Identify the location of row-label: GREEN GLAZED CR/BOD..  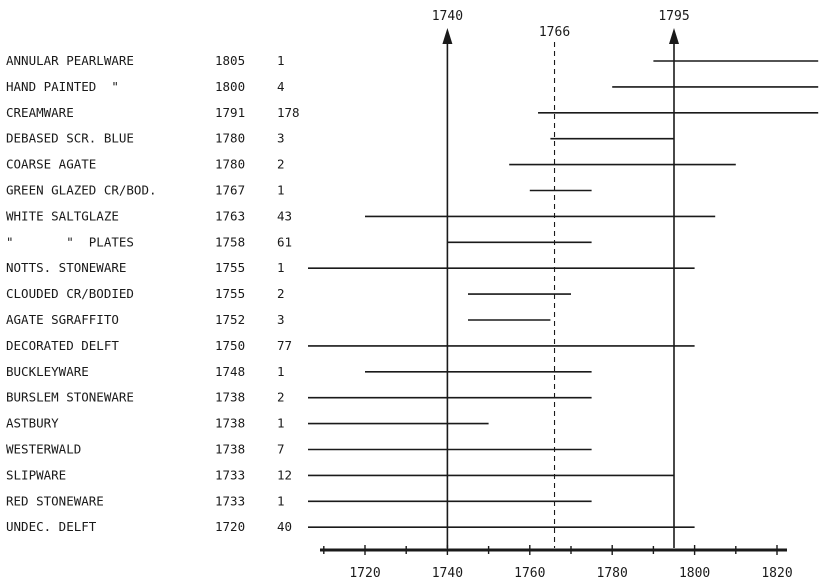
(81, 190).